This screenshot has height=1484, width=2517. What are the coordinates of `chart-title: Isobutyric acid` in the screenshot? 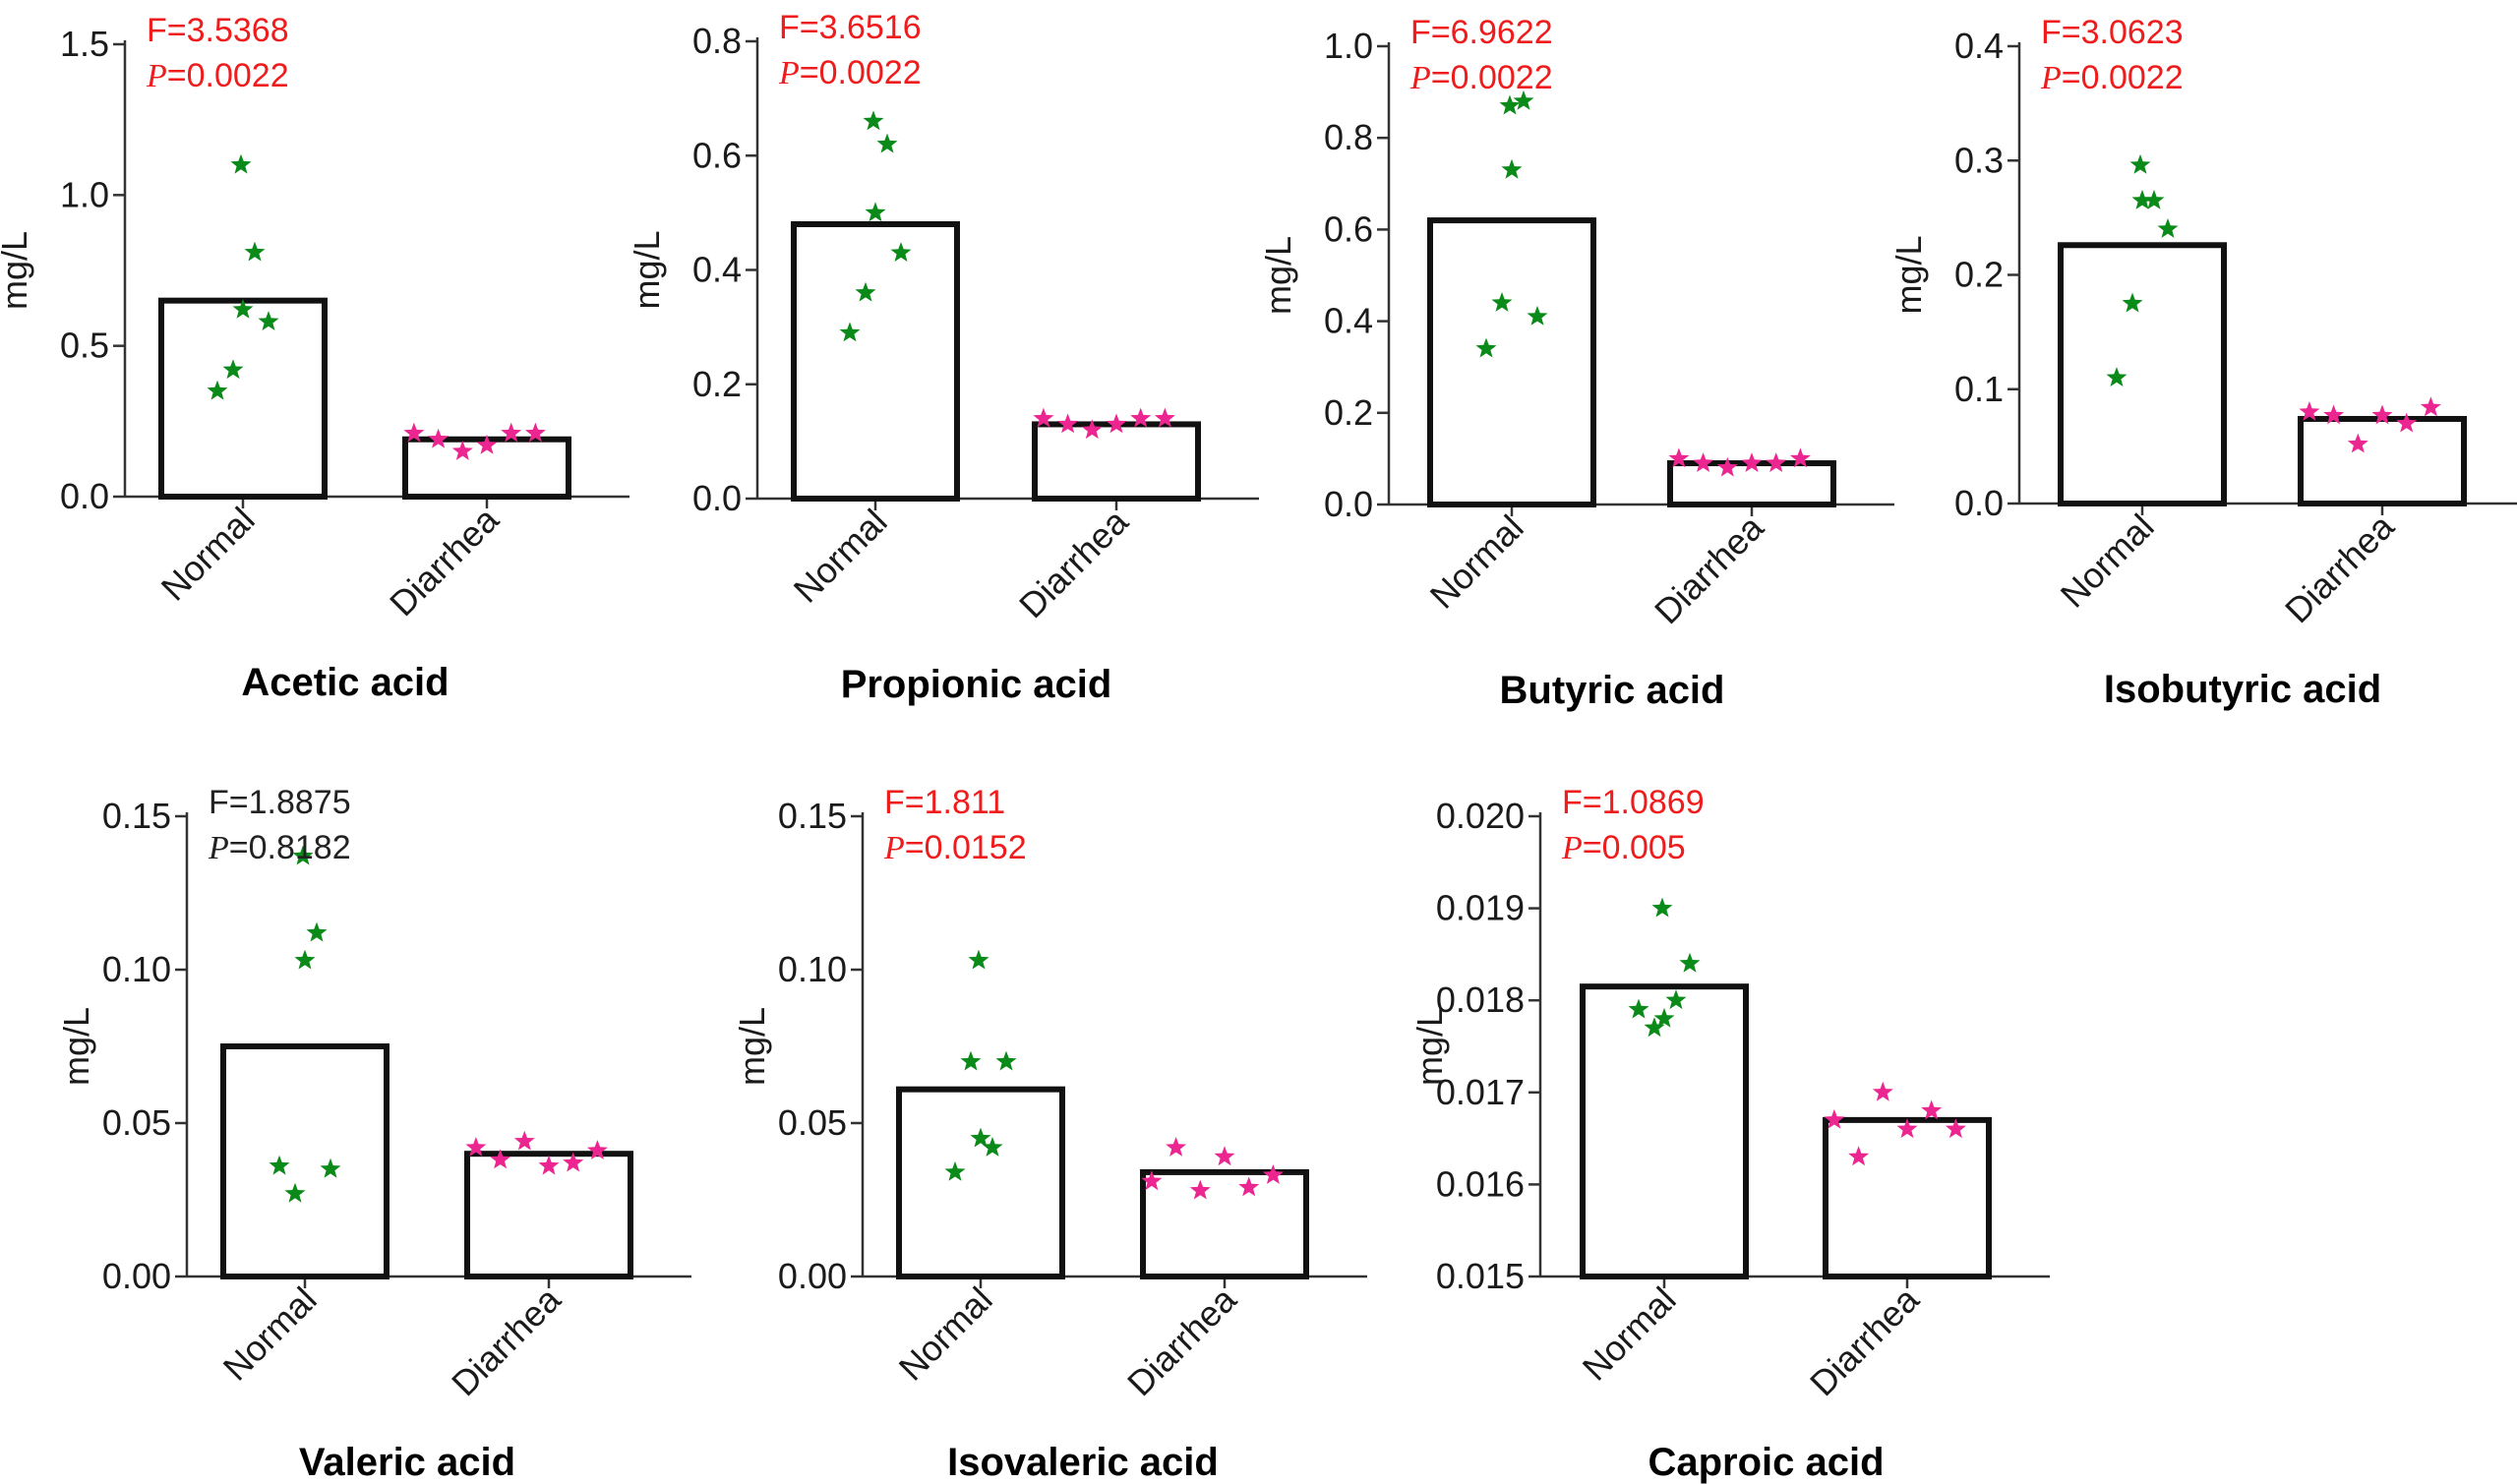 It's located at (2242, 690).